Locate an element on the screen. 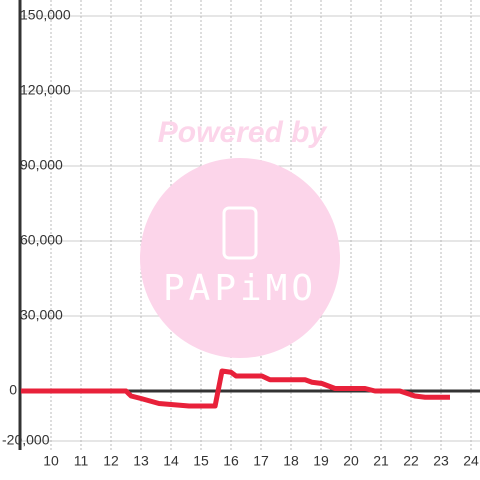 This screenshot has height=480, width=480. x-tick-label: 12 is located at coordinates (111, 461).